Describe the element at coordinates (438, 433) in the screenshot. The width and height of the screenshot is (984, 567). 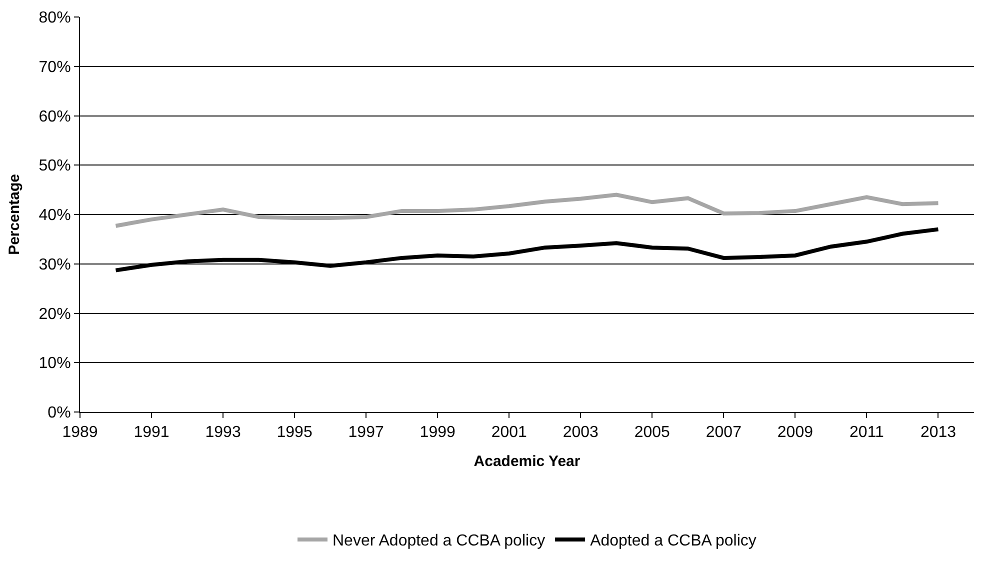
I see `x-tick-label: 1999` at that location.